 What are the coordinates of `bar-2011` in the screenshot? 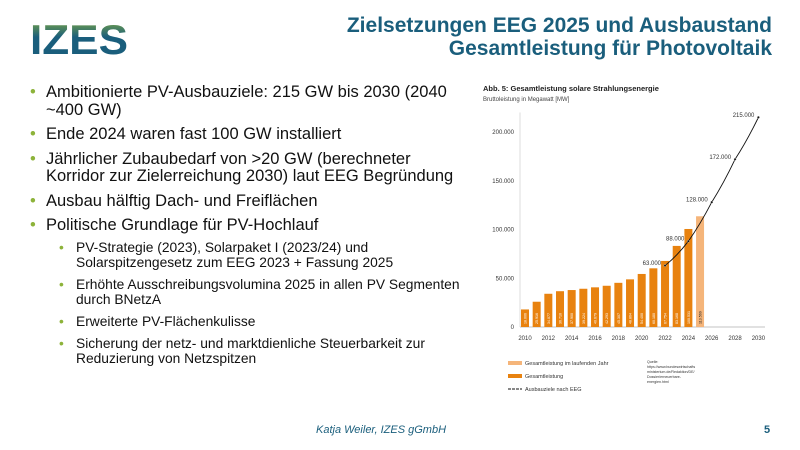 It's located at (536, 314).